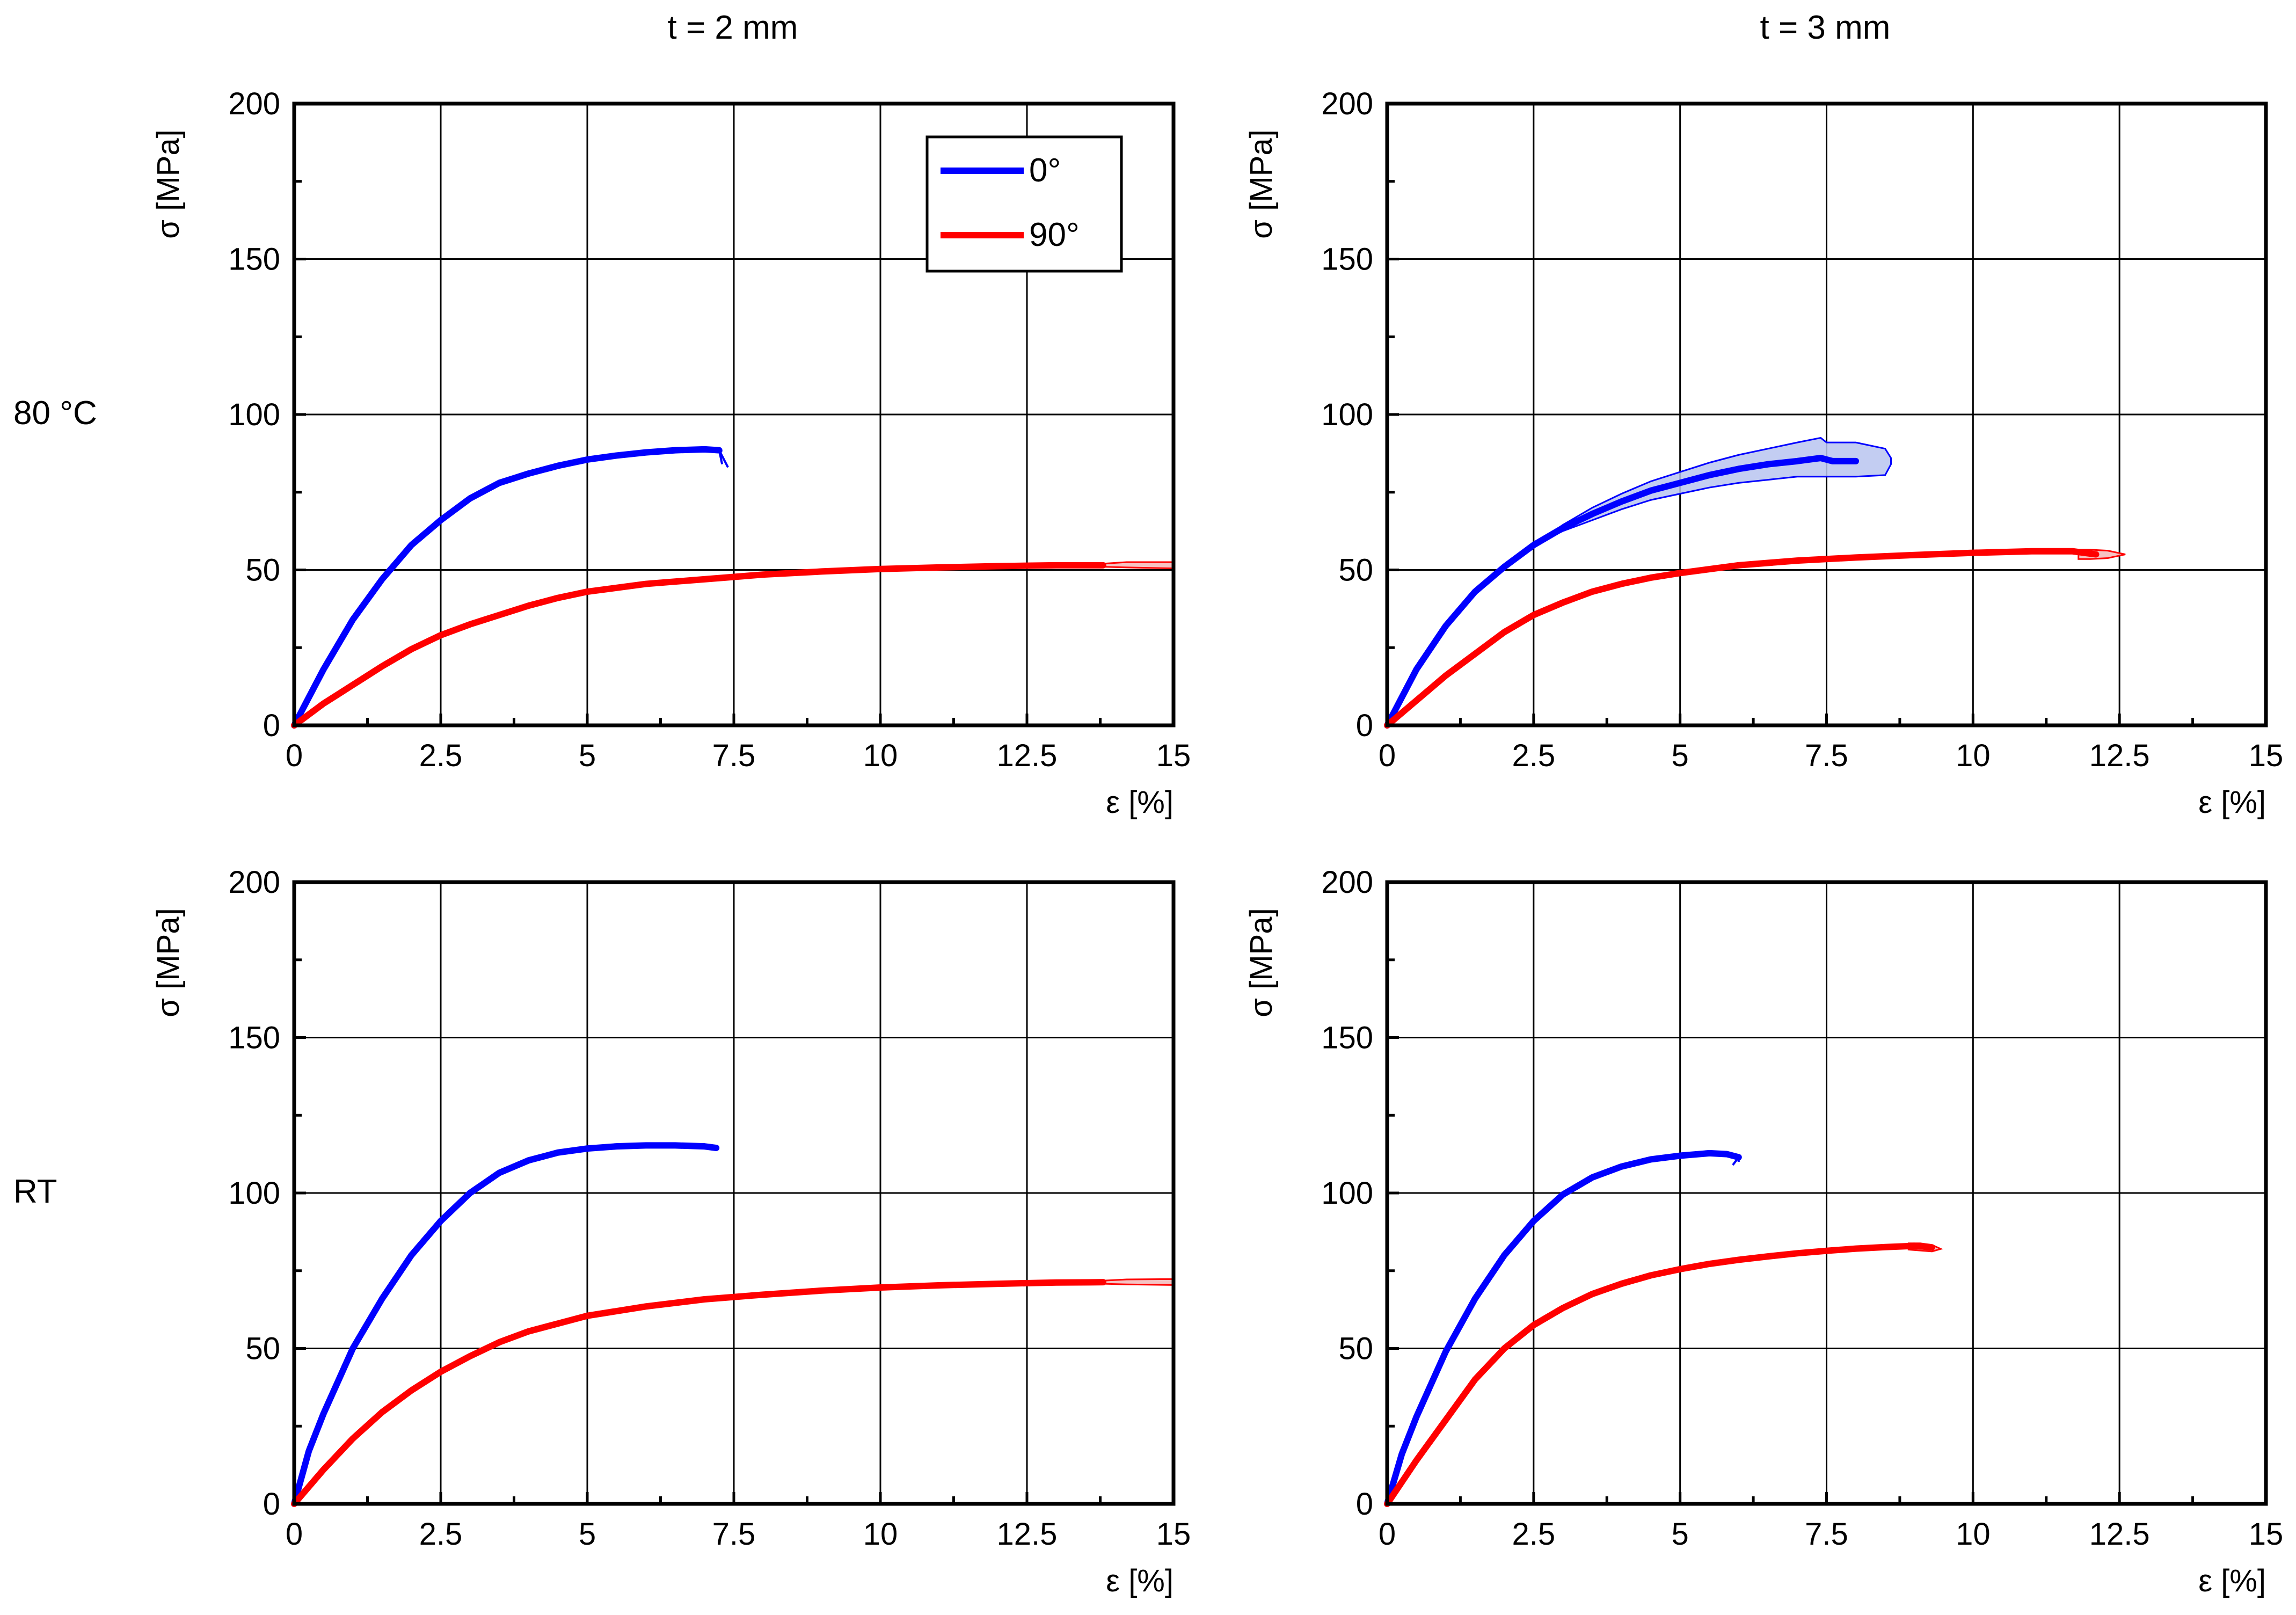 This screenshot has height=1615, width=2296. Describe the element at coordinates (1825, 28) in the screenshot. I see `column-title-right: t = 3 mm` at that location.